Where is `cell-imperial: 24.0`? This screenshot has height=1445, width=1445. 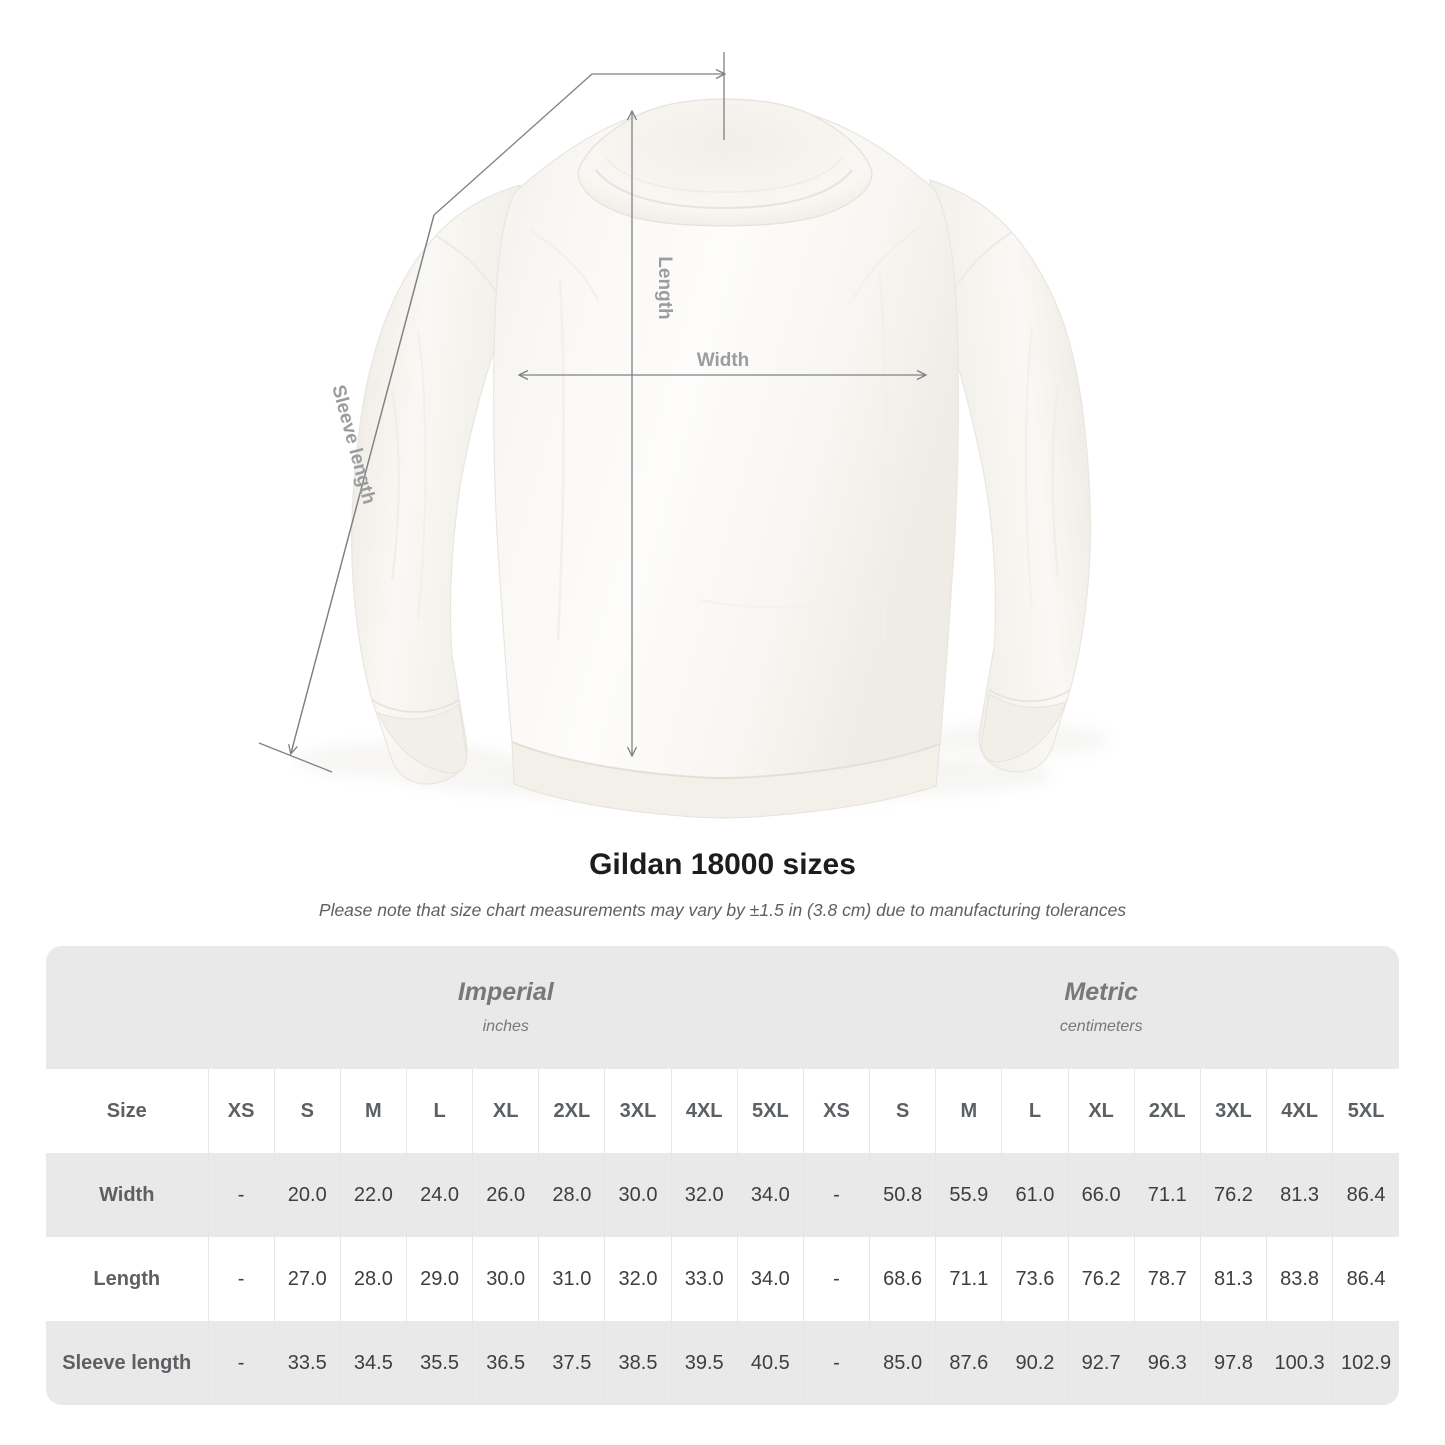
cell-imperial: 24.0 is located at coordinates (440, 1195).